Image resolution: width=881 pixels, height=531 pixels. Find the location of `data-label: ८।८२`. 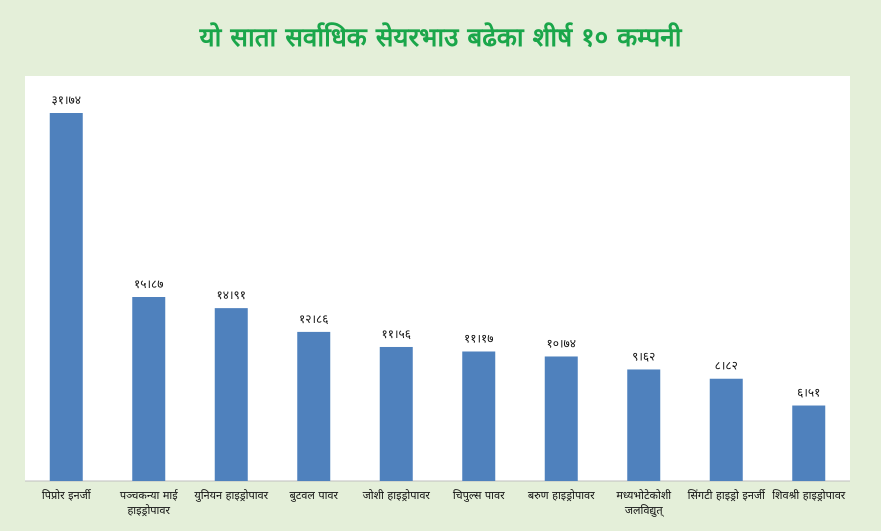

data-label: ८।८२ is located at coordinates (726, 366).